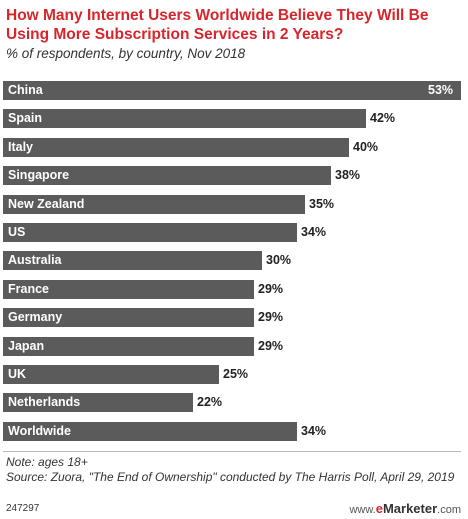 The height and width of the screenshot is (519, 468). Describe the element at coordinates (348, 175) in the screenshot. I see `value-label: 38%` at that location.